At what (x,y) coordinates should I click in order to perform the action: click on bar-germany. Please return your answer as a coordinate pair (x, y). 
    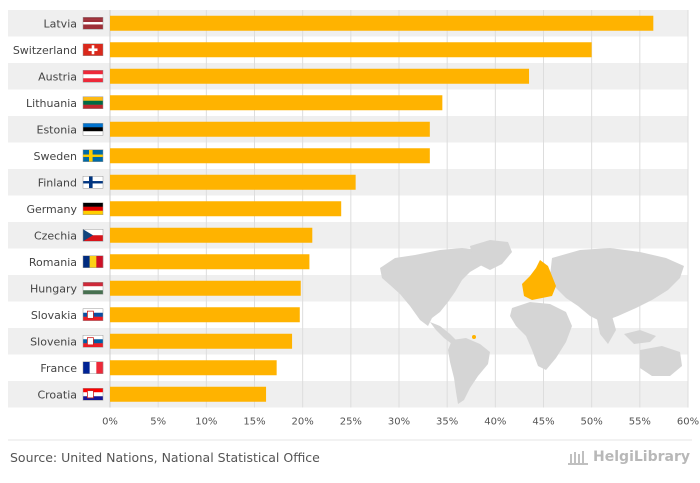
    Looking at the image, I should click on (226, 209).